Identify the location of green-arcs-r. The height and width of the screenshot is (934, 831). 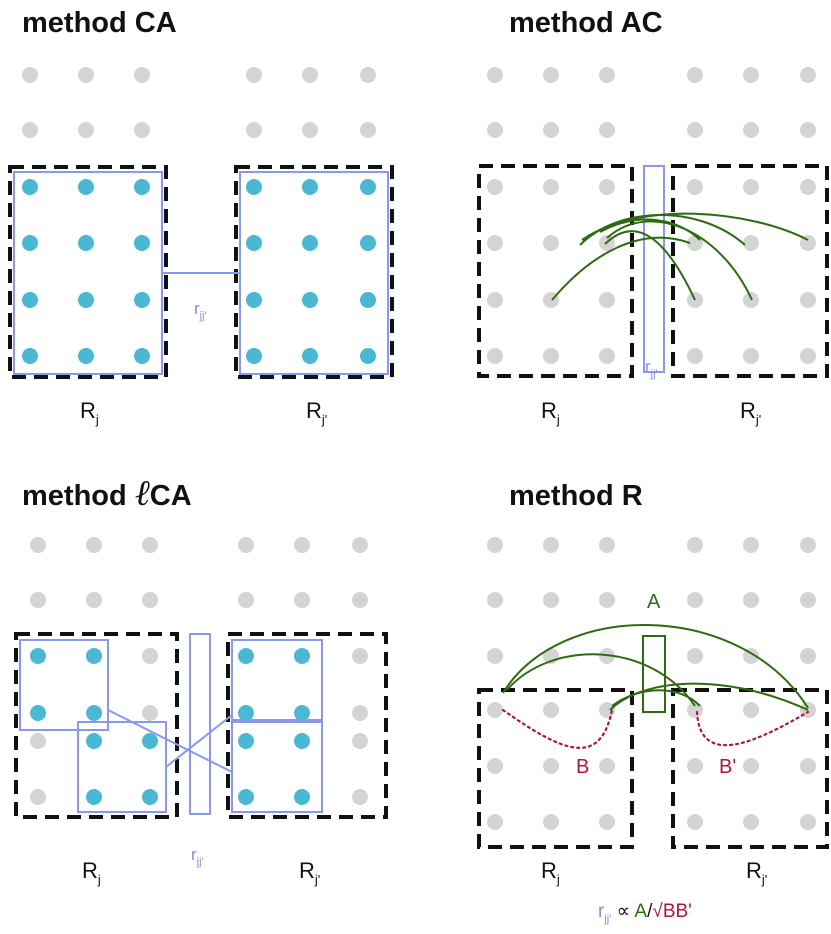
(655, 667).